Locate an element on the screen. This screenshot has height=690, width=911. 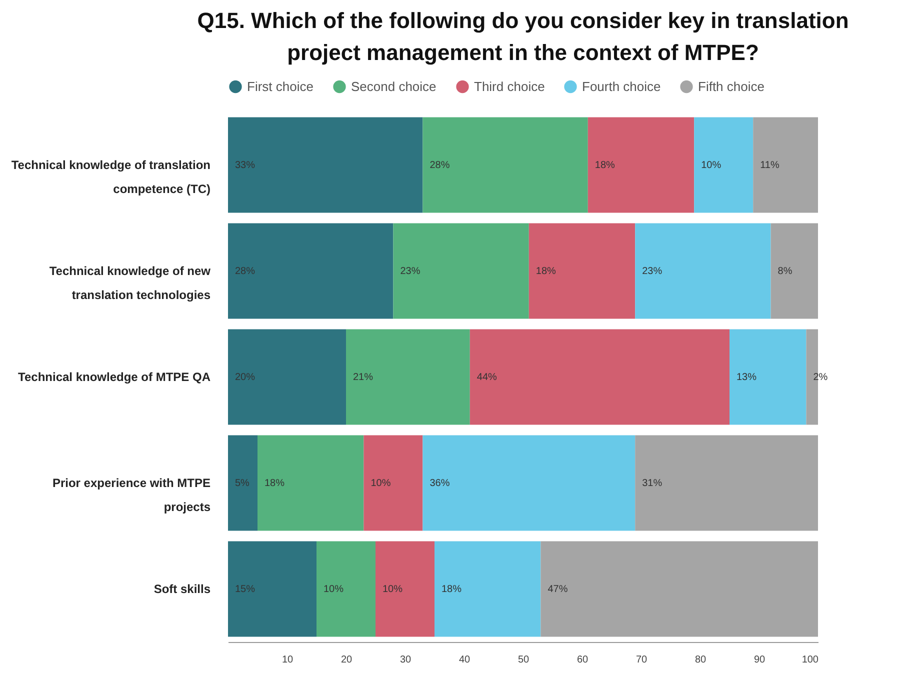
y-tick-label: Soft skills is located at coordinates (182, 589).